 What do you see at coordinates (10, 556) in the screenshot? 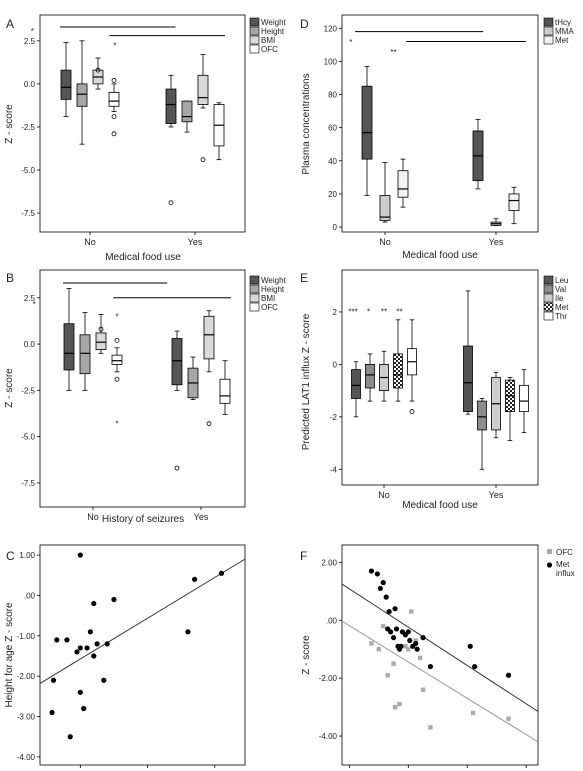
I see `panel-letter: C` at bounding box center [10, 556].